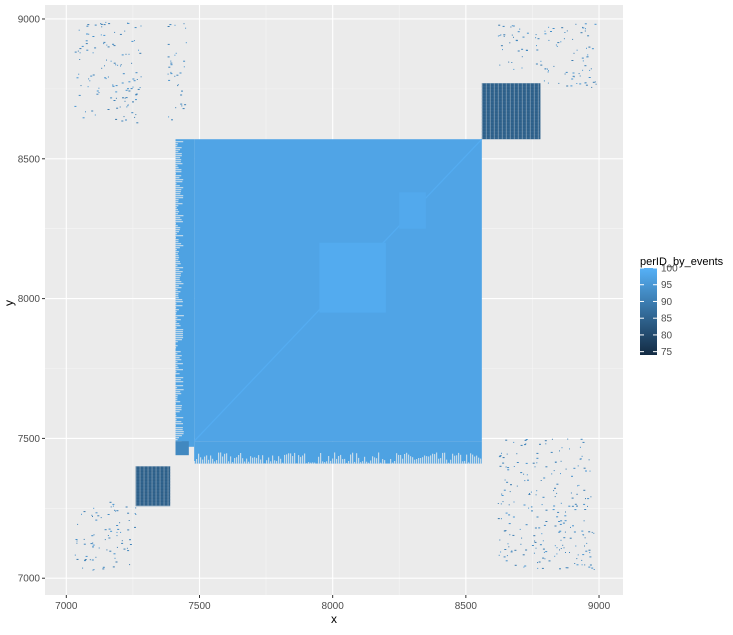 The height and width of the screenshot is (635, 733). What do you see at coordinates (333, 606) in the screenshot?
I see `x-tick-label: 8000` at bounding box center [333, 606].